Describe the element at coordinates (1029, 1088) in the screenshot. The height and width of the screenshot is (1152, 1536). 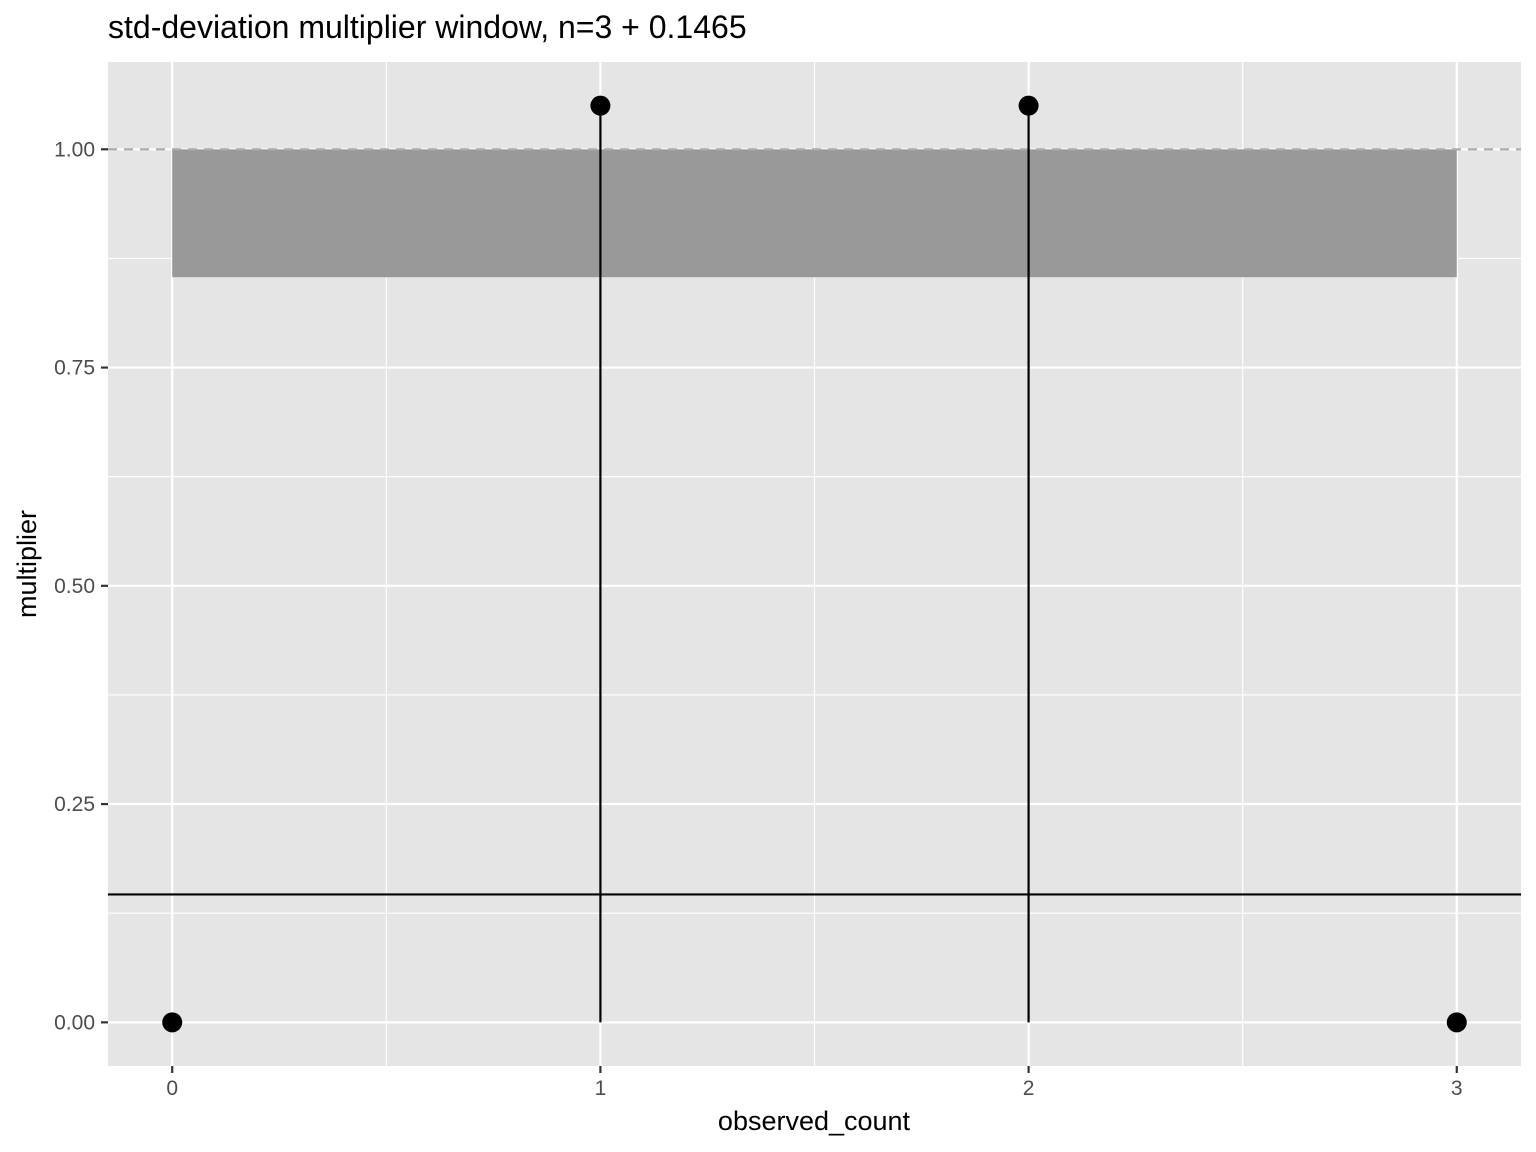
I see `x-tick-label: 2` at that location.